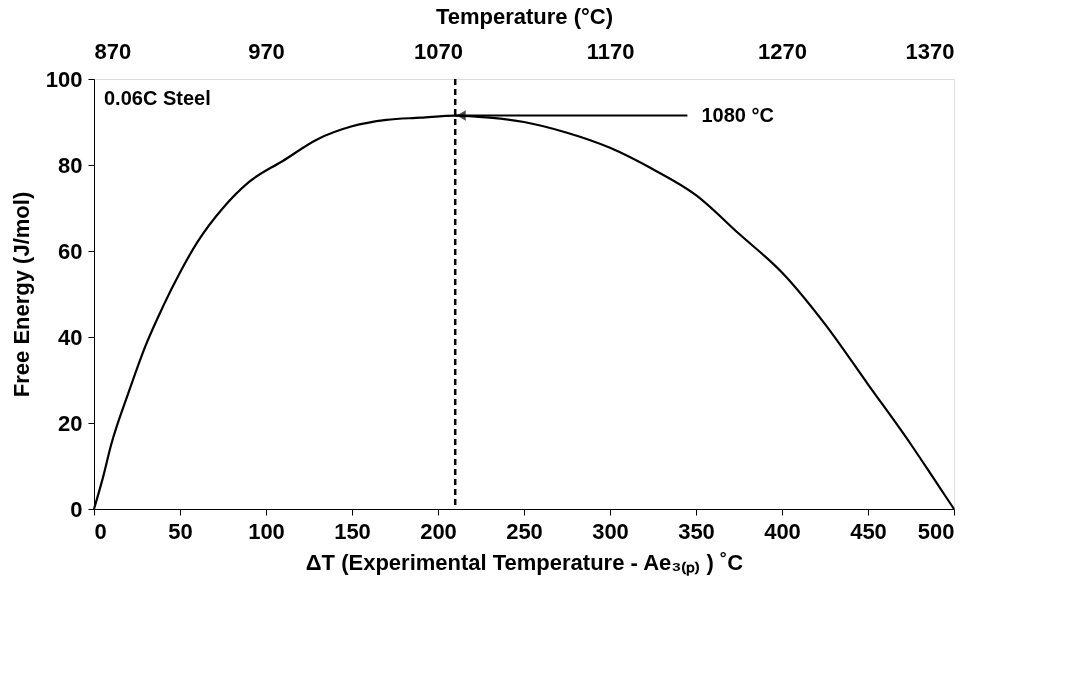 The height and width of the screenshot is (692, 1088). I want to click on x-tick-label: 50, so click(180, 531).